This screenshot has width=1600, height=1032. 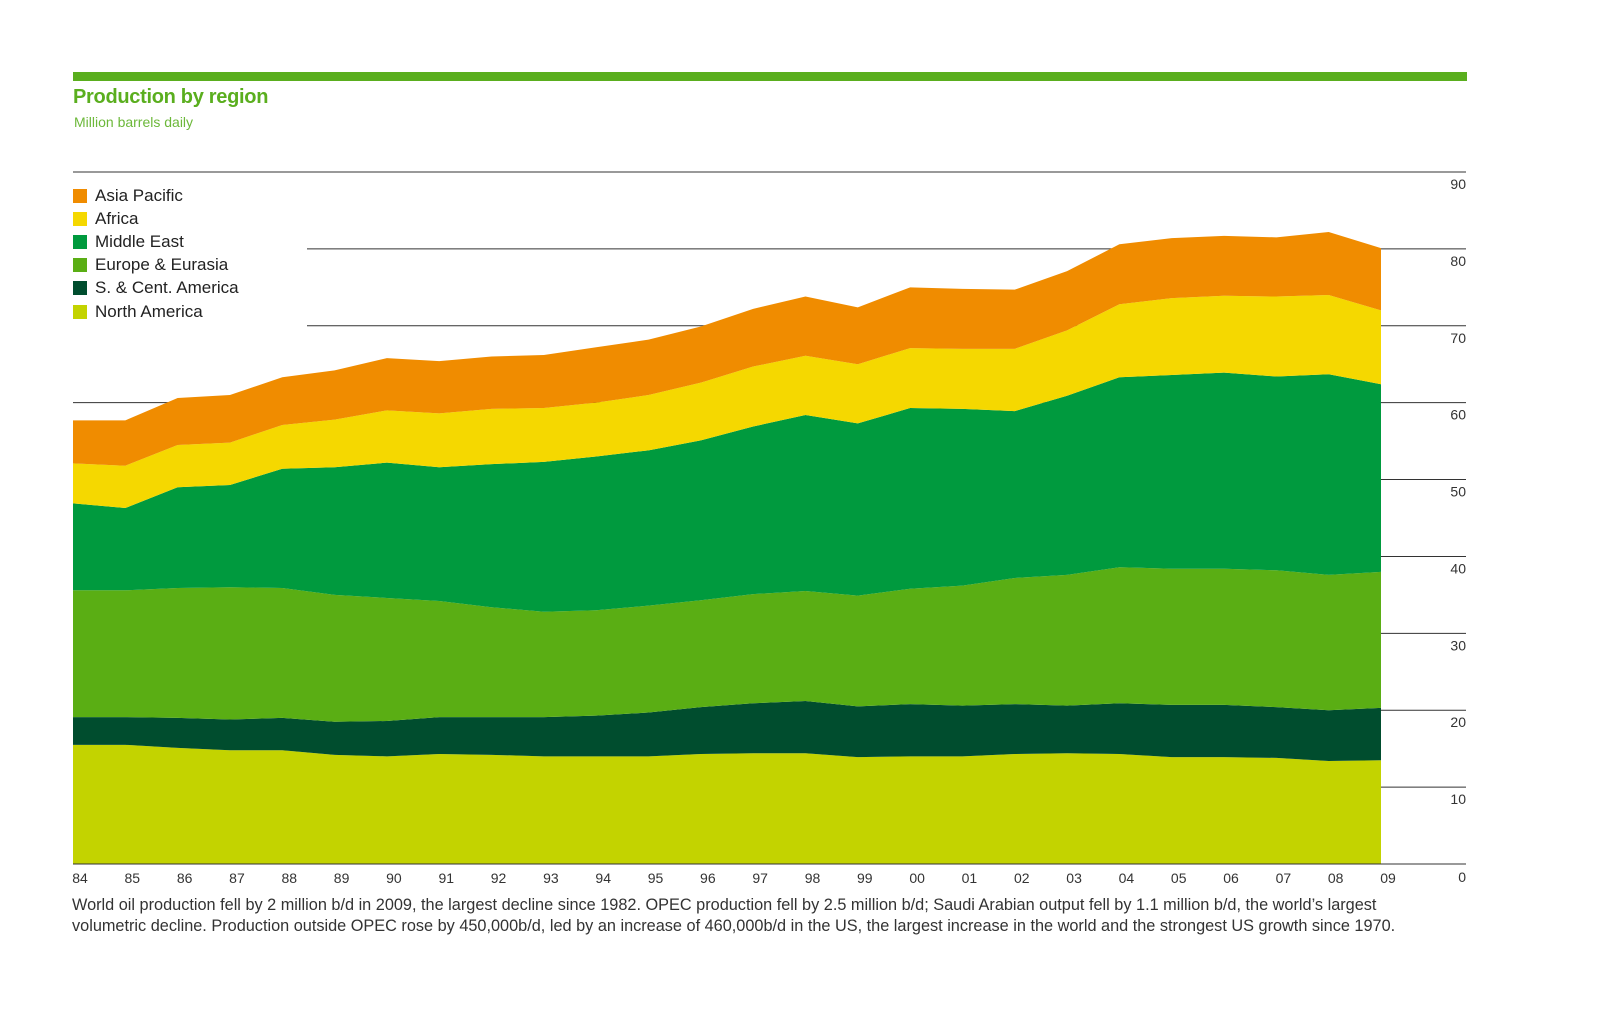 What do you see at coordinates (603, 878) in the screenshot?
I see `x-tick-label: 94` at bounding box center [603, 878].